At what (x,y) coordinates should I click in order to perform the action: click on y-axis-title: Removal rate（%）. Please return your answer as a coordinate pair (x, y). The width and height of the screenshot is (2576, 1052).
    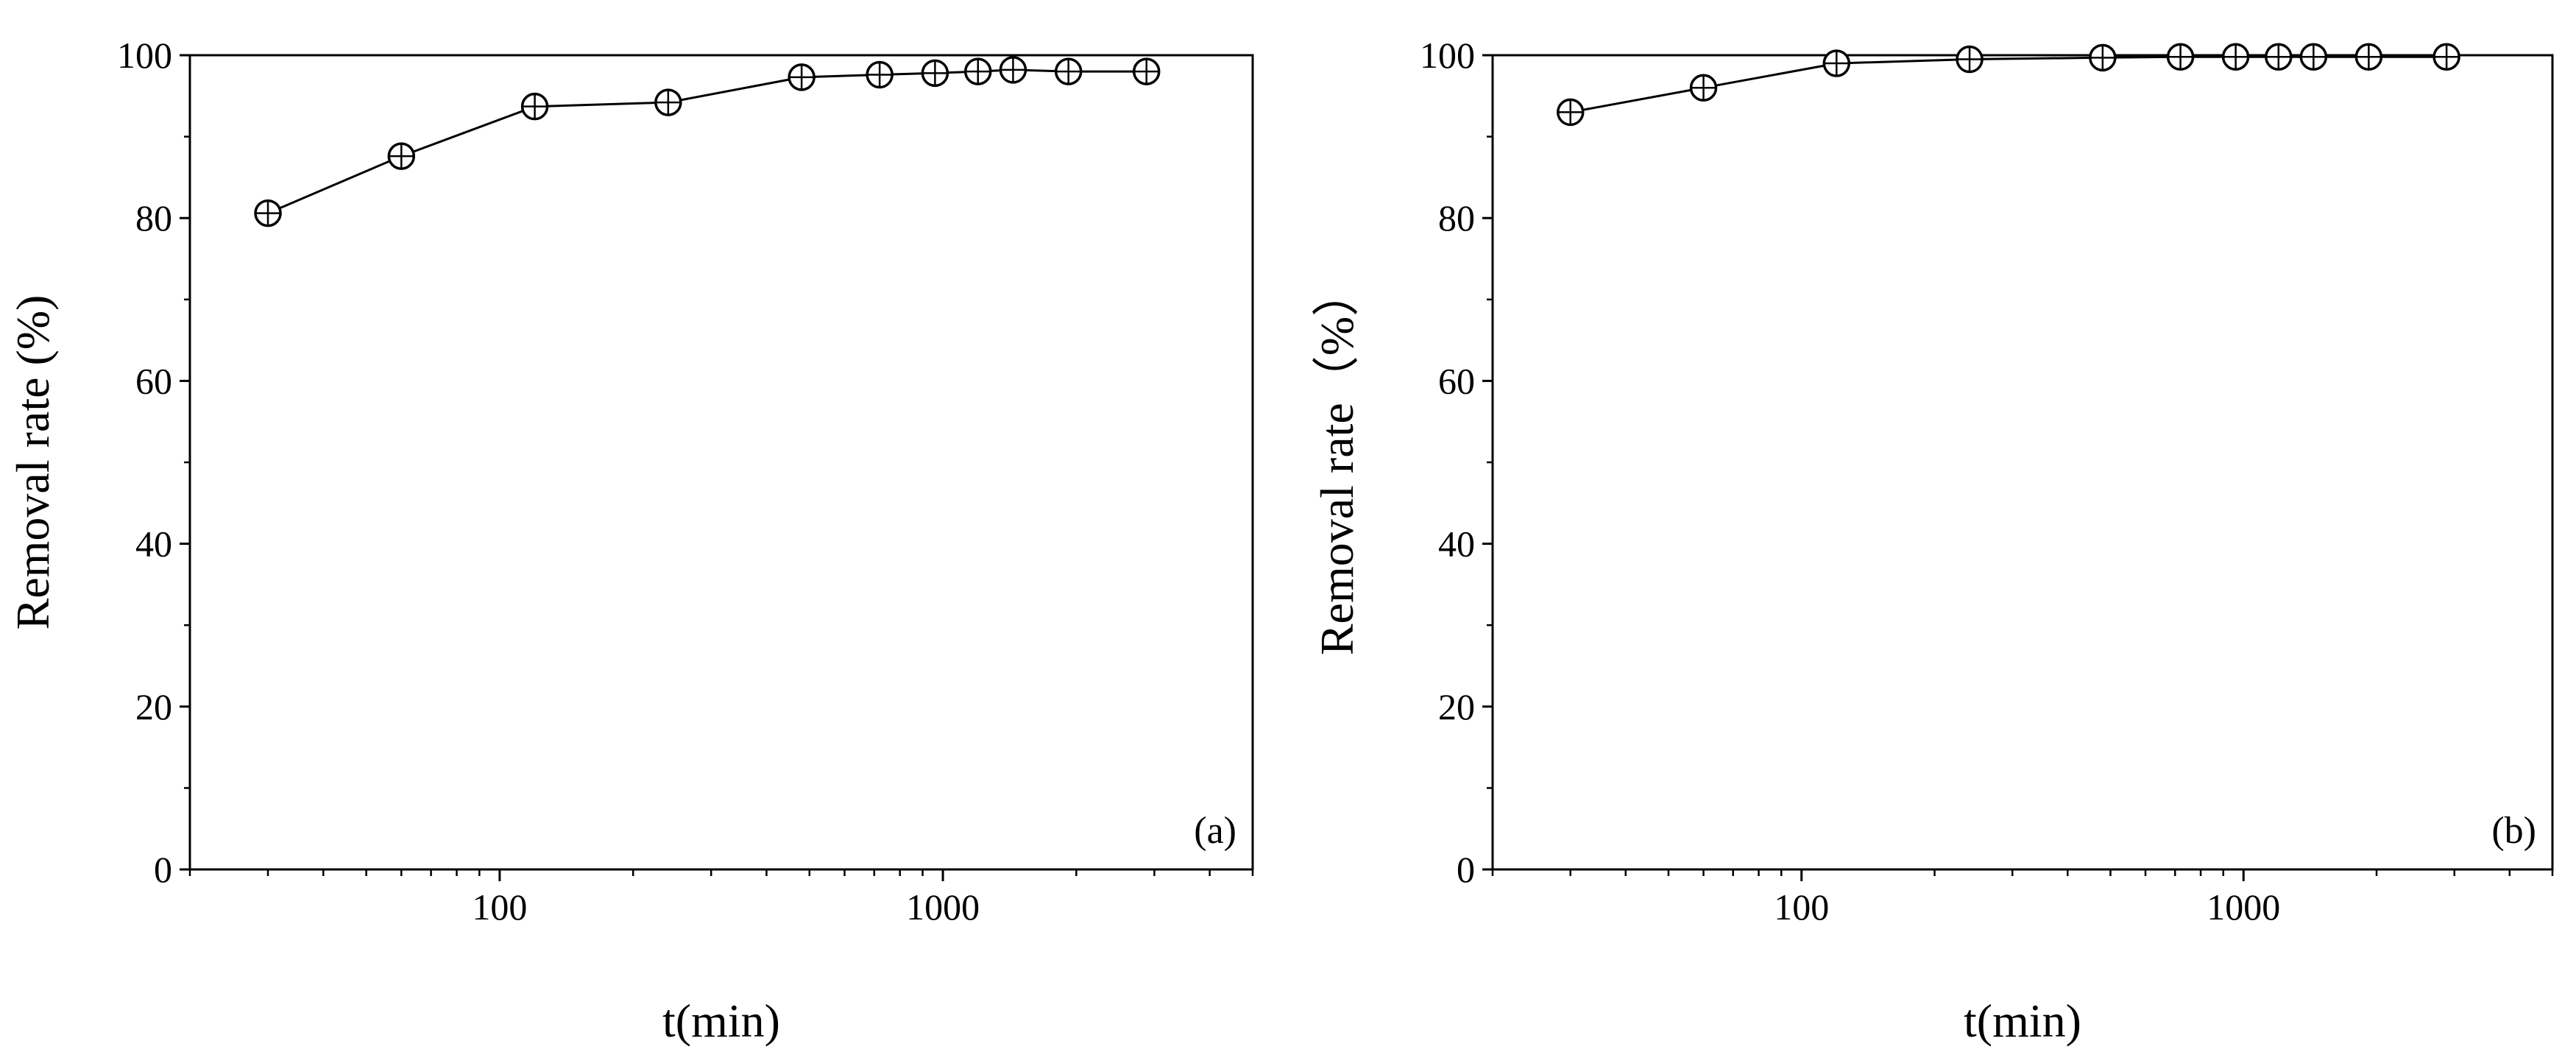
    Looking at the image, I should click on (1337, 462).